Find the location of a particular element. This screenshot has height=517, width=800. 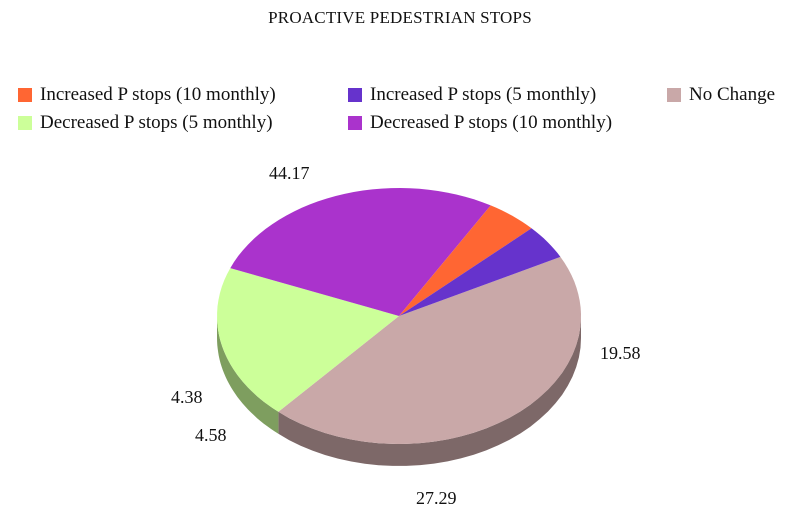

legend-item-increased-10: Increased P stops (10 monthly) is located at coordinates (147, 95).